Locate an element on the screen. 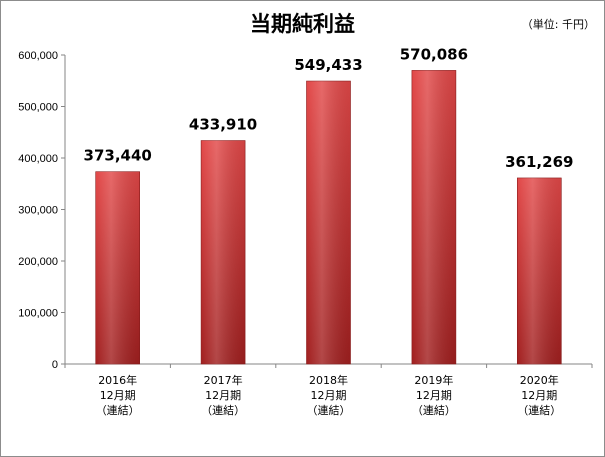  y-tick-label: 0 is located at coordinates (55, 365).